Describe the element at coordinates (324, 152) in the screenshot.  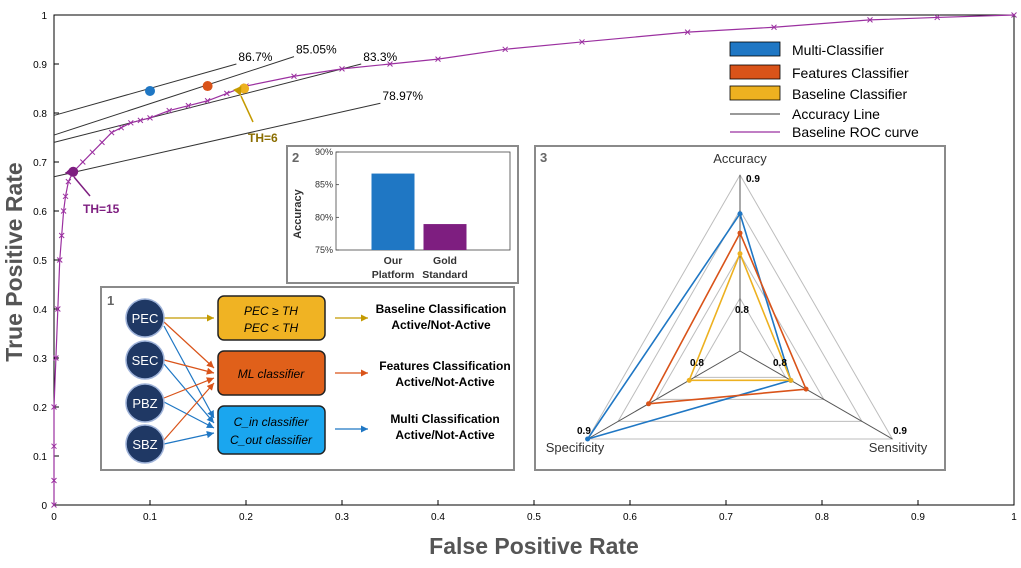
I see `bar-y-tick-label: 90%` at that location.